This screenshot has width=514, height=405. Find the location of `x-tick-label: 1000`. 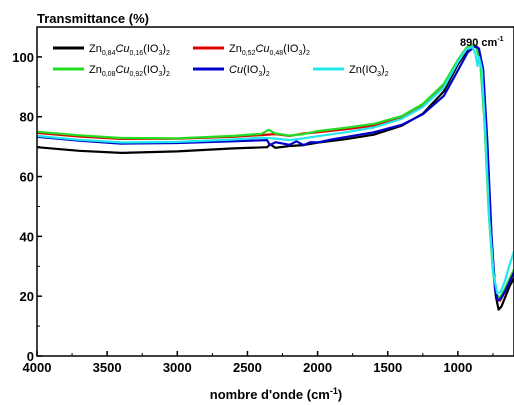

x-tick-label: 1000 is located at coordinates (457, 367).